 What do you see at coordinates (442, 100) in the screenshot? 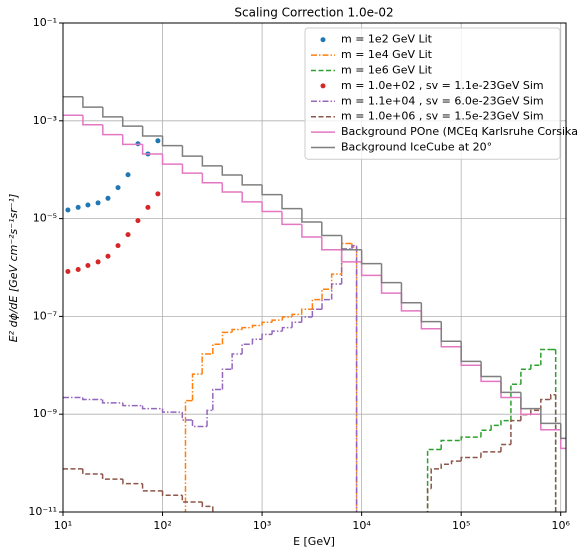
I see `legend-label: m = 1.1e+04 , sv = 6.0e-23GeV Sim` at bounding box center [442, 100].